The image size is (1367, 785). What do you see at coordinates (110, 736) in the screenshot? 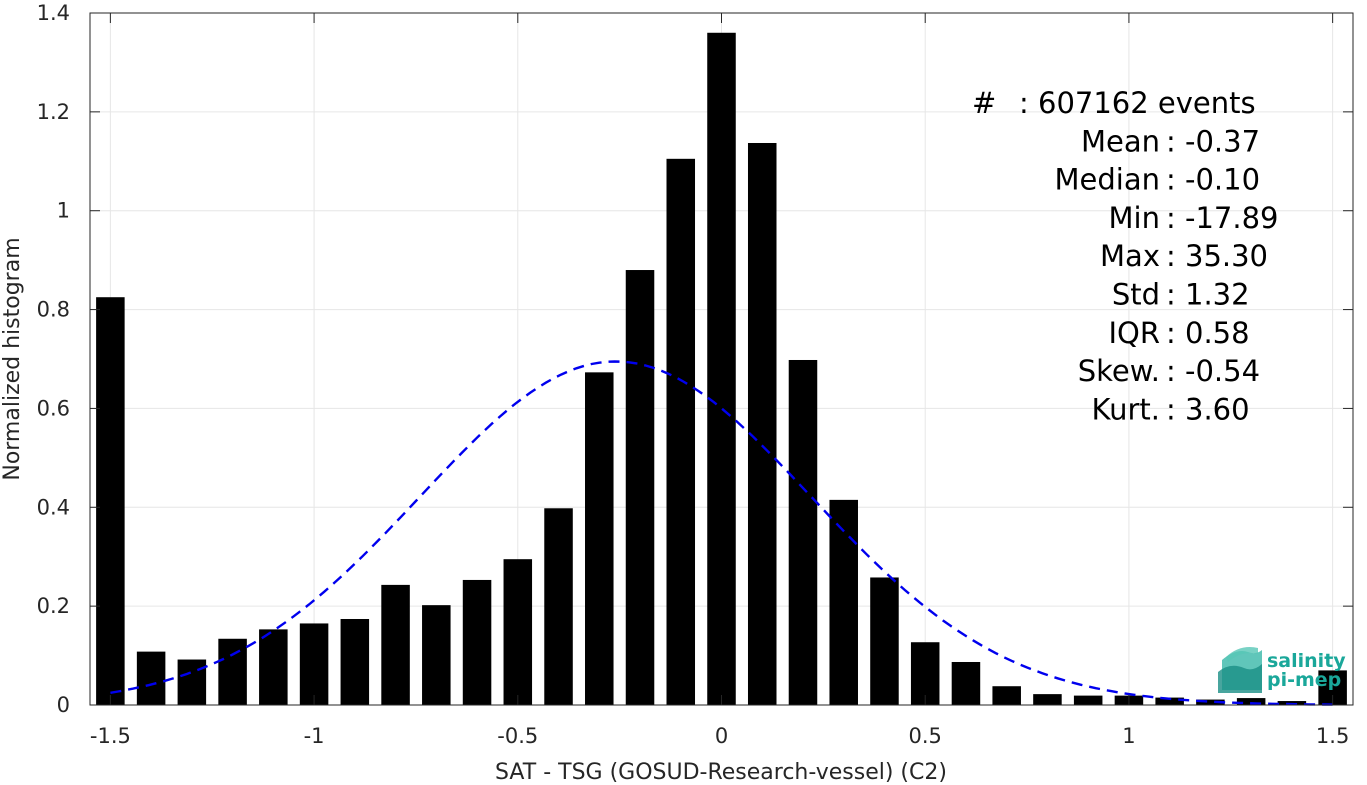
I see `x-tick-label: -1.5` at bounding box center [110, 736].